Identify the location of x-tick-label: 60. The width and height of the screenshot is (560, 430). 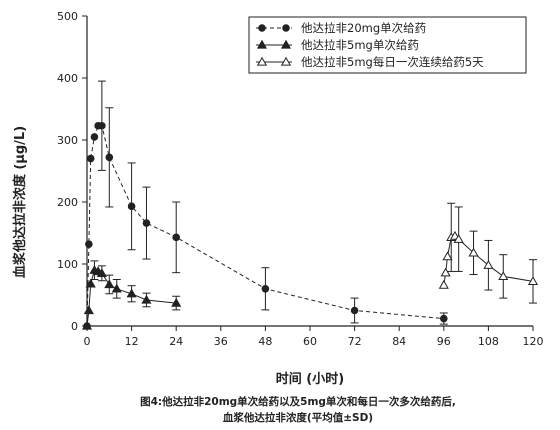
(310, 341).